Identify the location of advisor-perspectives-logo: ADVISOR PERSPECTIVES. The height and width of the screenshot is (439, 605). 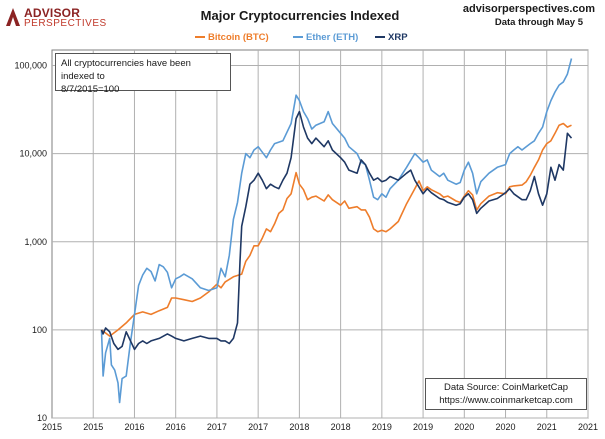
(61, 21).